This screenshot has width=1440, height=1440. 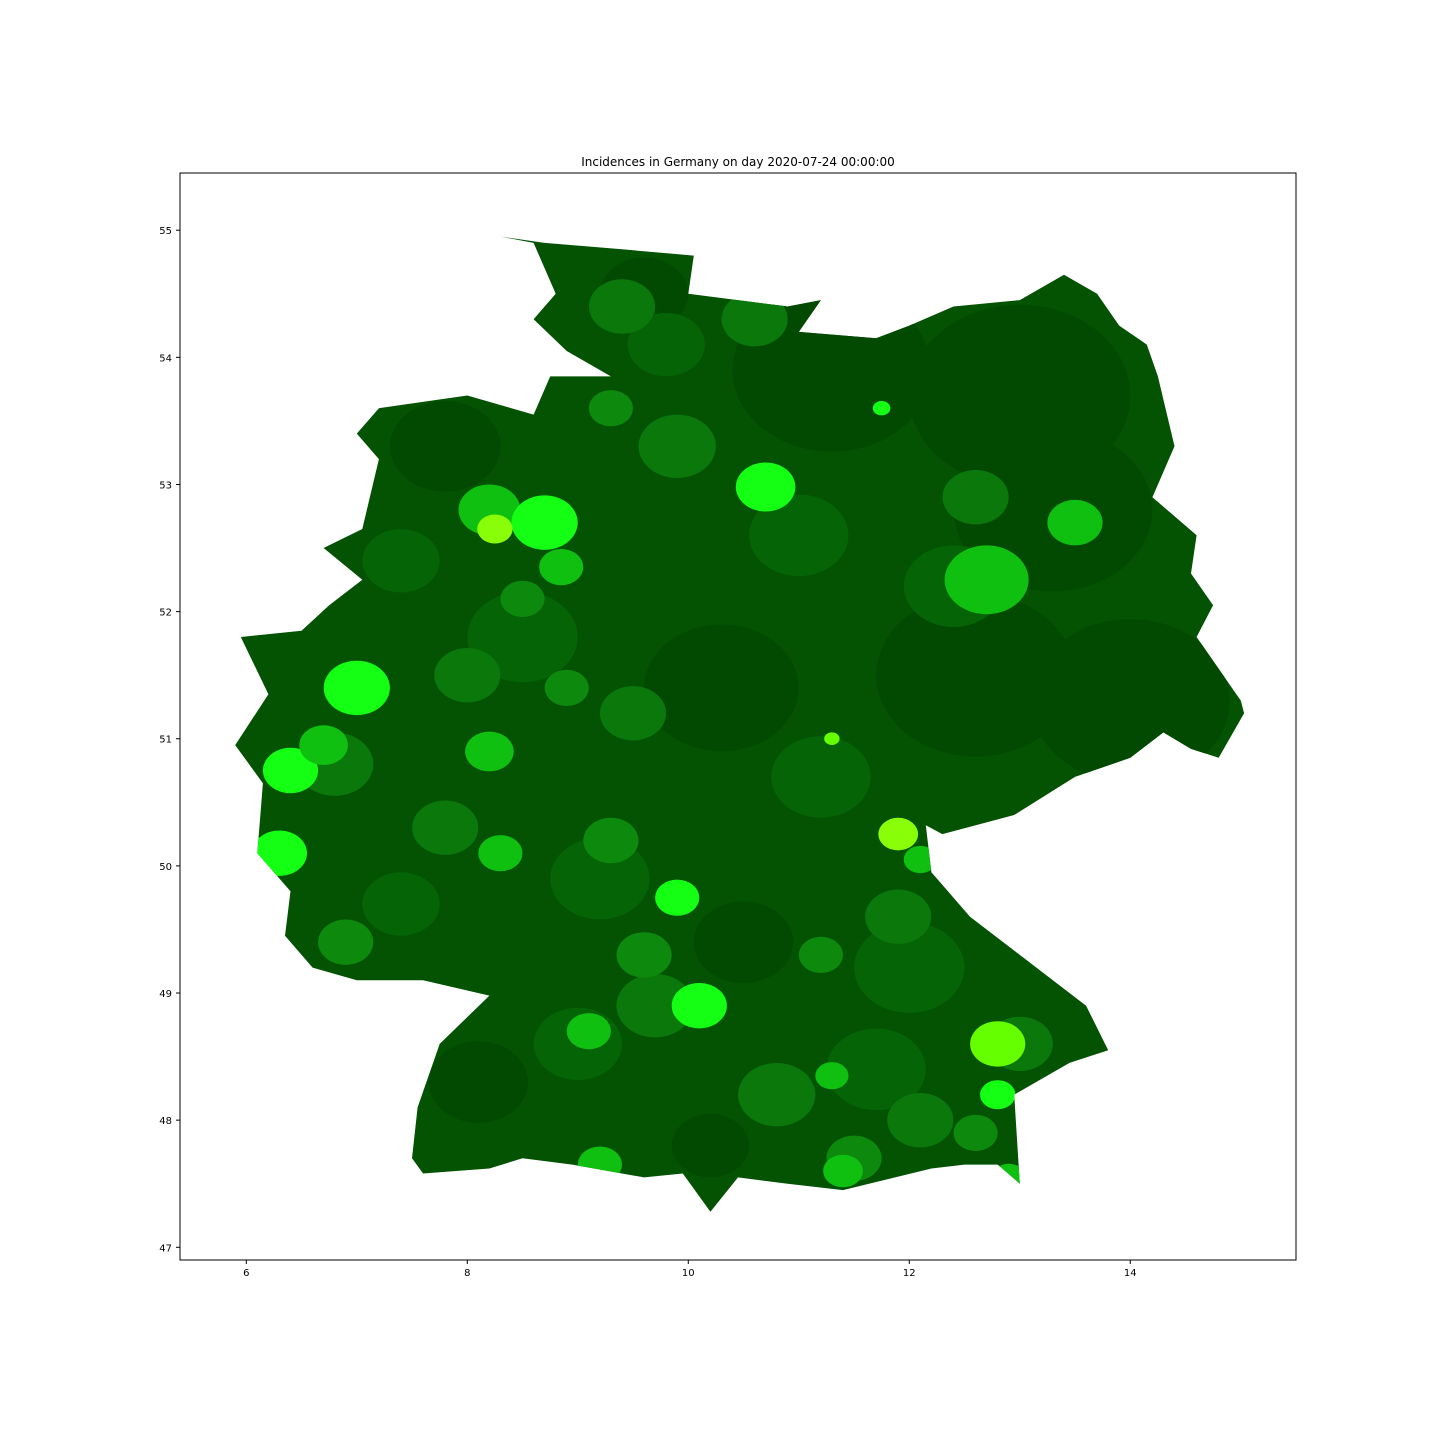 I want to click on y-tick-label: 52, so click(x=165, y=613).